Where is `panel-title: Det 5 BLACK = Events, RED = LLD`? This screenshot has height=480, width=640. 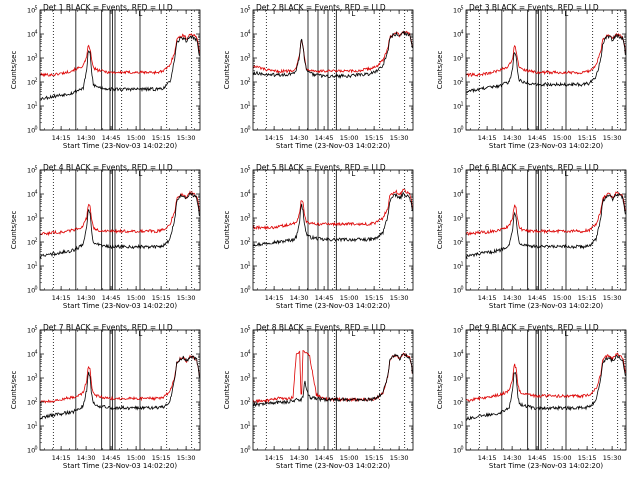 panel-title: Det 5 BLACK = Events, RED = LLD is located at coordinates (321, 167).